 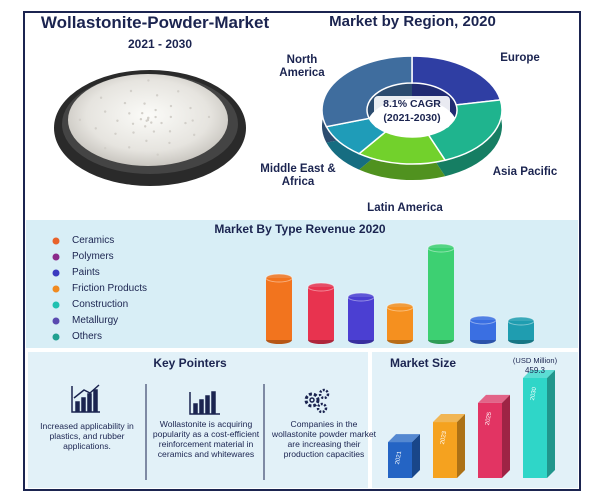 What do you see at coordinates (95, 320) in the screenshot?
I see `legend-label: Metallurgy` at bounding box center [95, 320].